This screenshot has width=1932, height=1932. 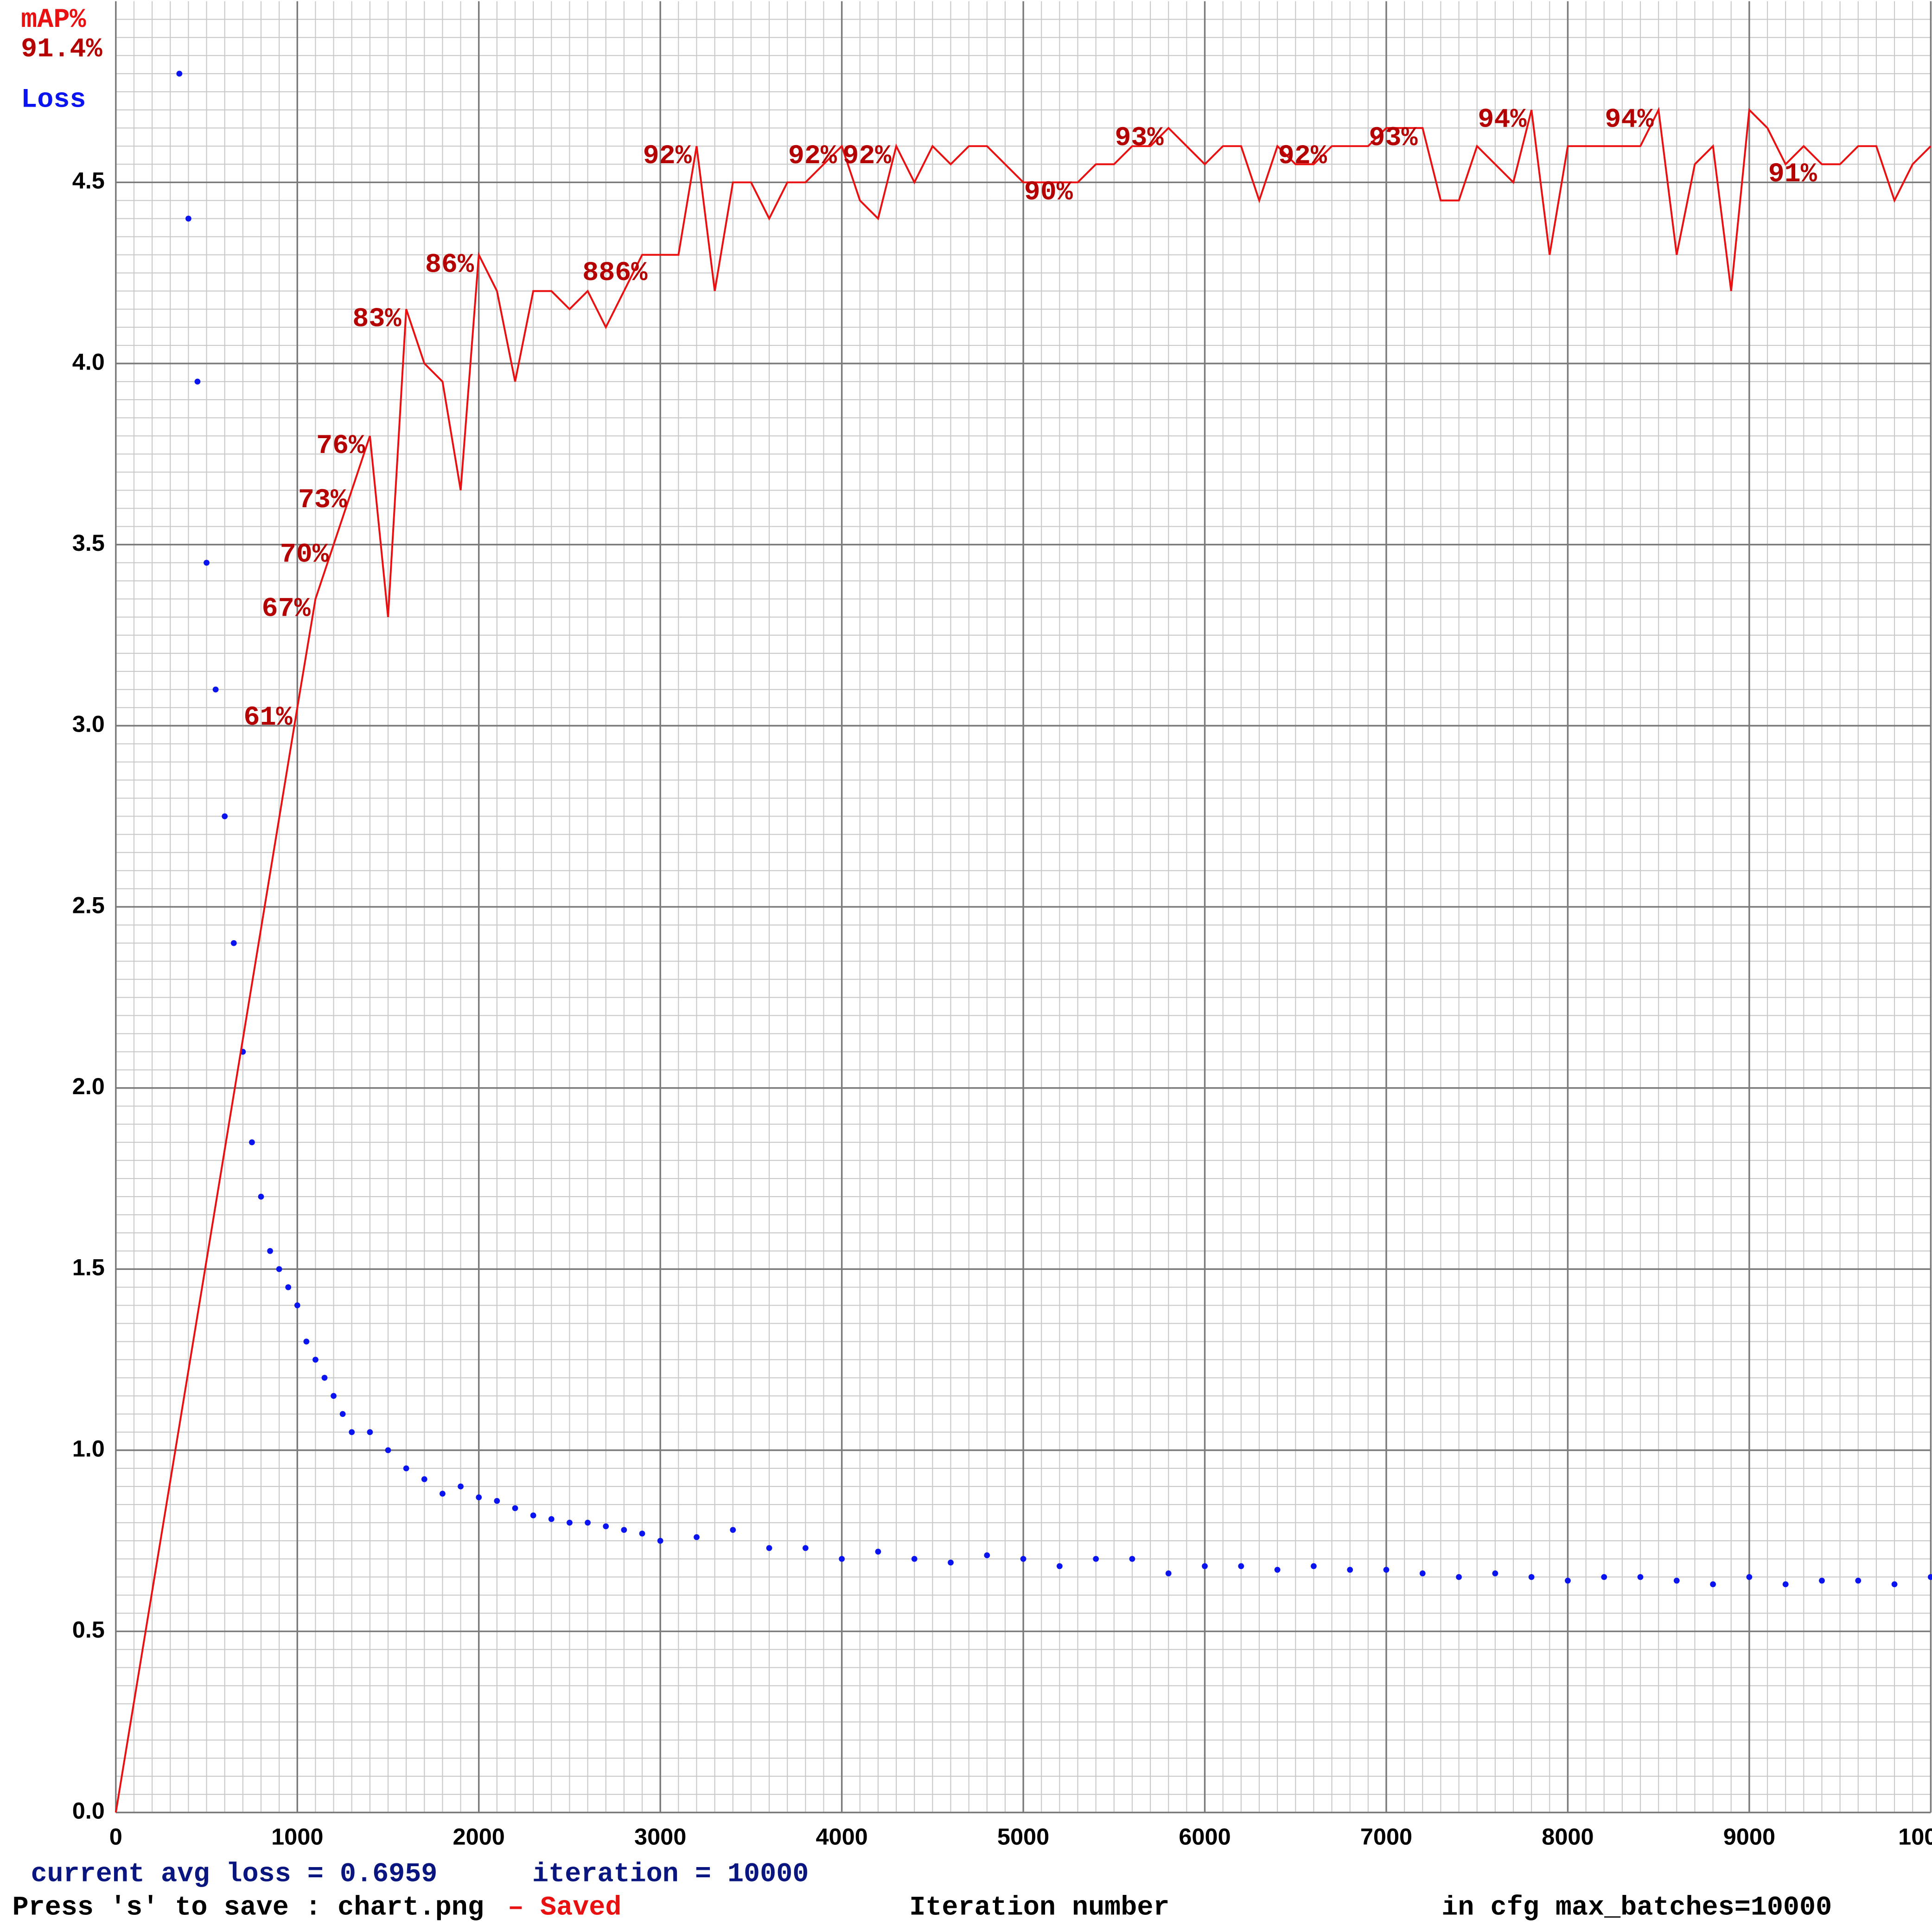 I want to click on x-tick-label: 3000, so click(x=660, y=1836).